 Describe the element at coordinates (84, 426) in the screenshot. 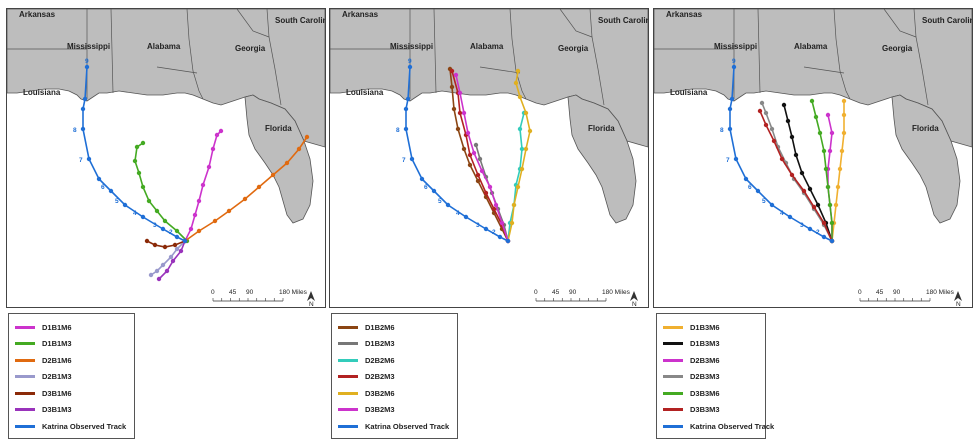

I see `legend-label: Katrina Observed Track` at that location.